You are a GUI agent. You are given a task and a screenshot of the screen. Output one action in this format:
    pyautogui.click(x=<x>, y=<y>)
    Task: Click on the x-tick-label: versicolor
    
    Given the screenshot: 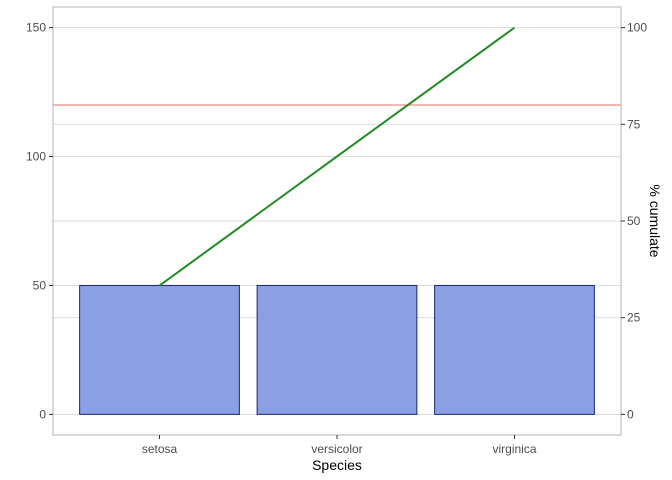 What is the action you would take?
    pyautogui.click(x=336, y=449)
    